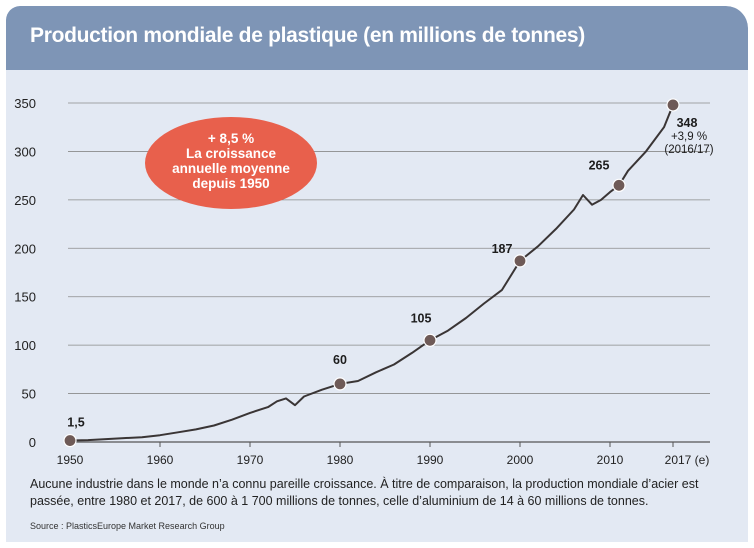 Image resolution: width=754 pixels, height=548 pixels. Describe the element at coordinates (25, 297) in the screenshot. I see `y-tick-label: 150` at that location.